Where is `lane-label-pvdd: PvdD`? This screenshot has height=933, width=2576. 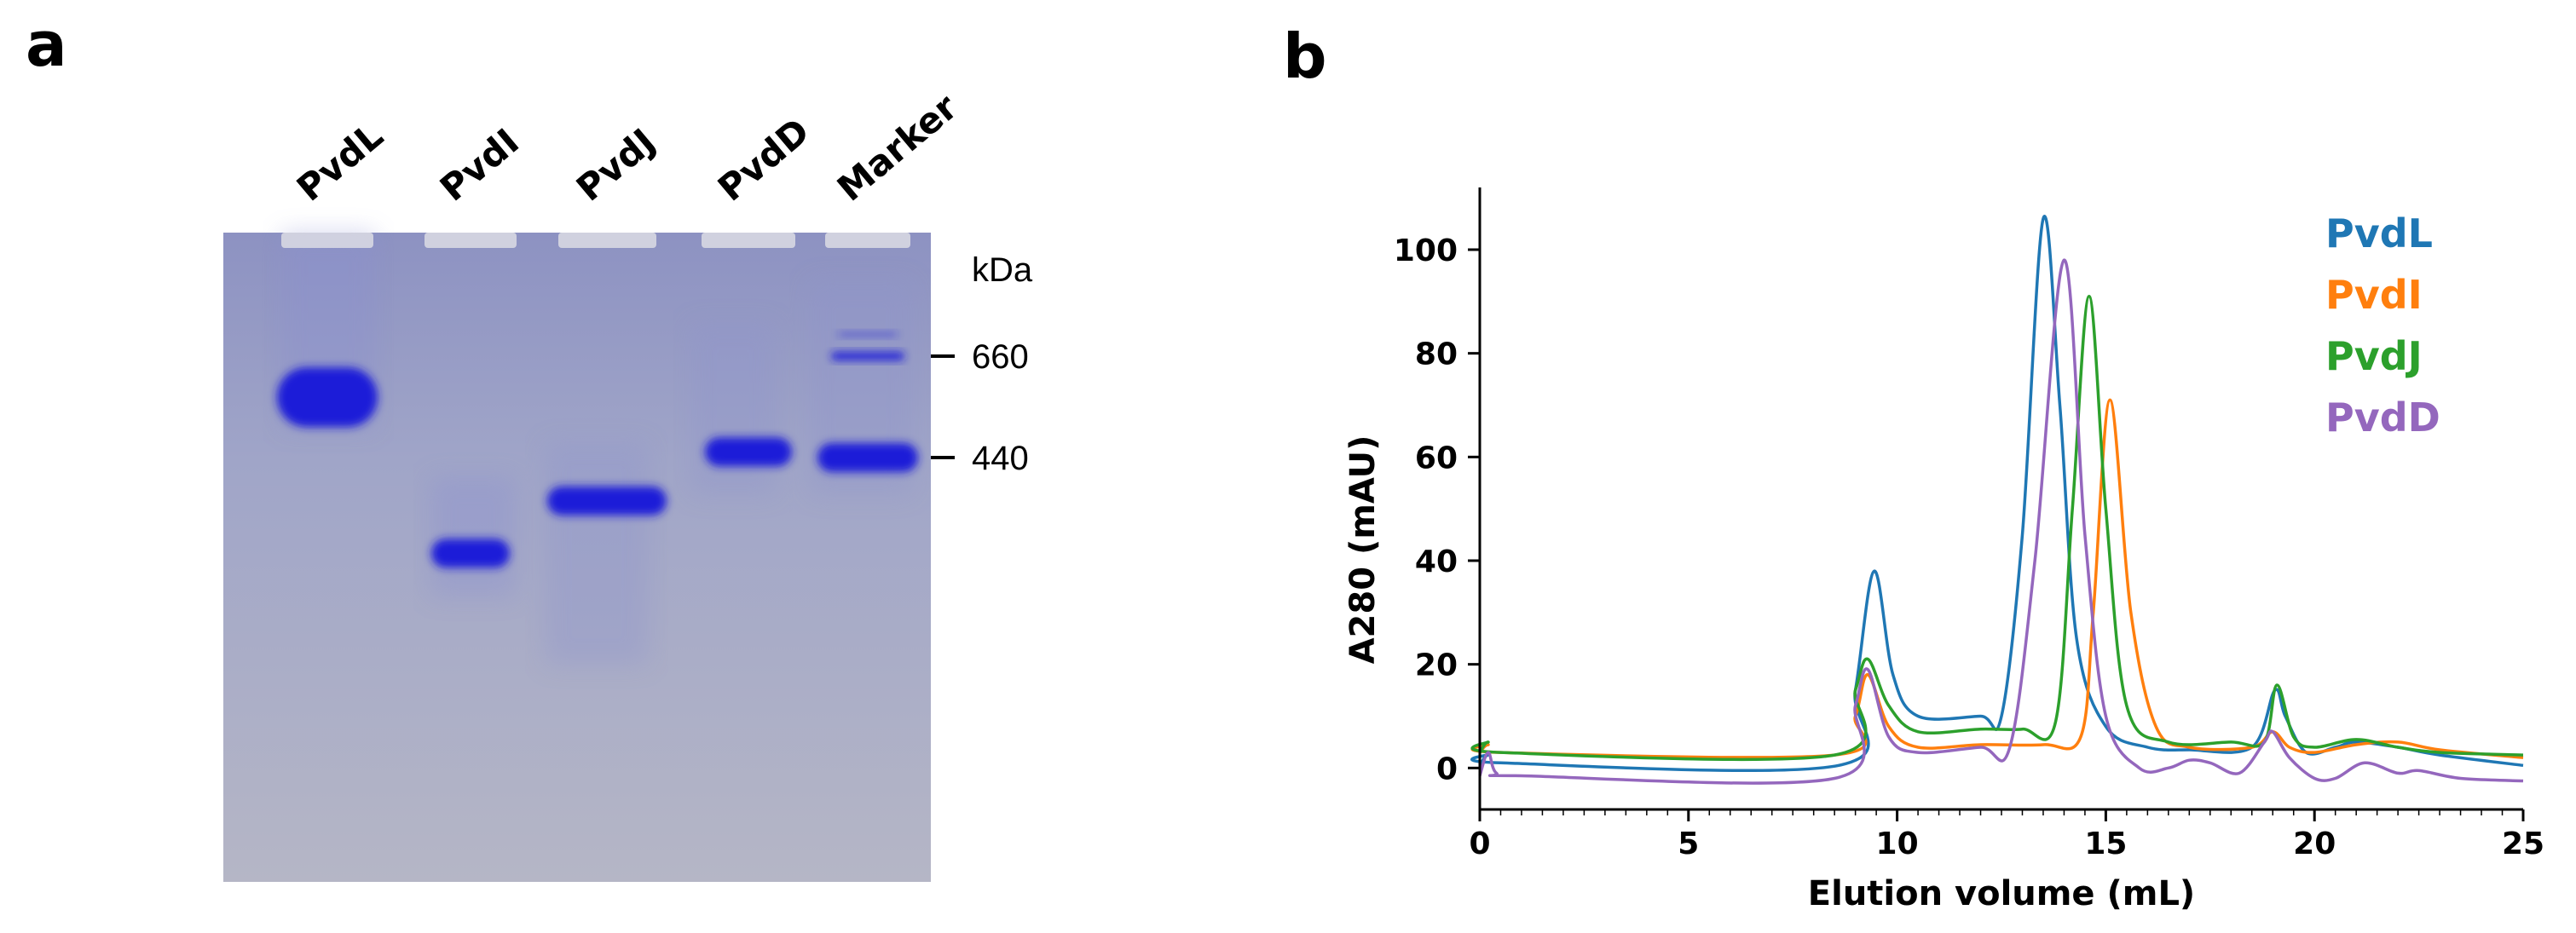
lane-label-pvdd: PvdD is located at coordinates (763, 160).